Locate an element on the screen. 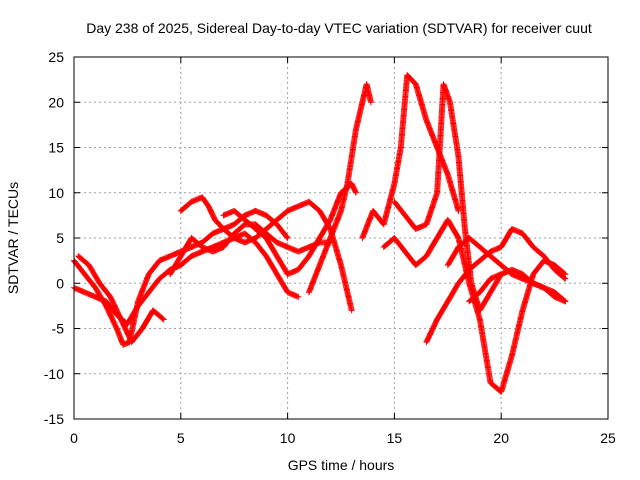  y-tick-label: 15 is located at coordinates (56, 148).